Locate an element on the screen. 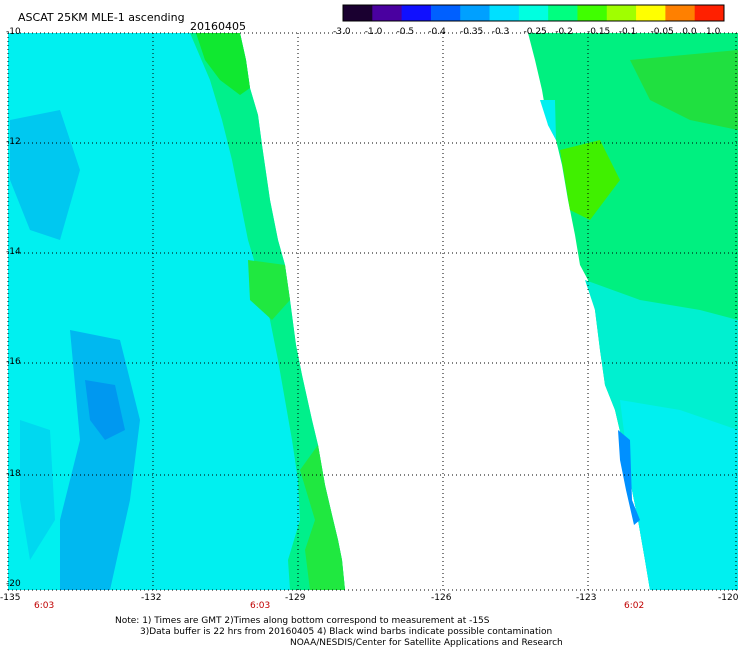 This screenshot has width=740, height=650. lat-label: -18 is located at coordinates (13, 474).